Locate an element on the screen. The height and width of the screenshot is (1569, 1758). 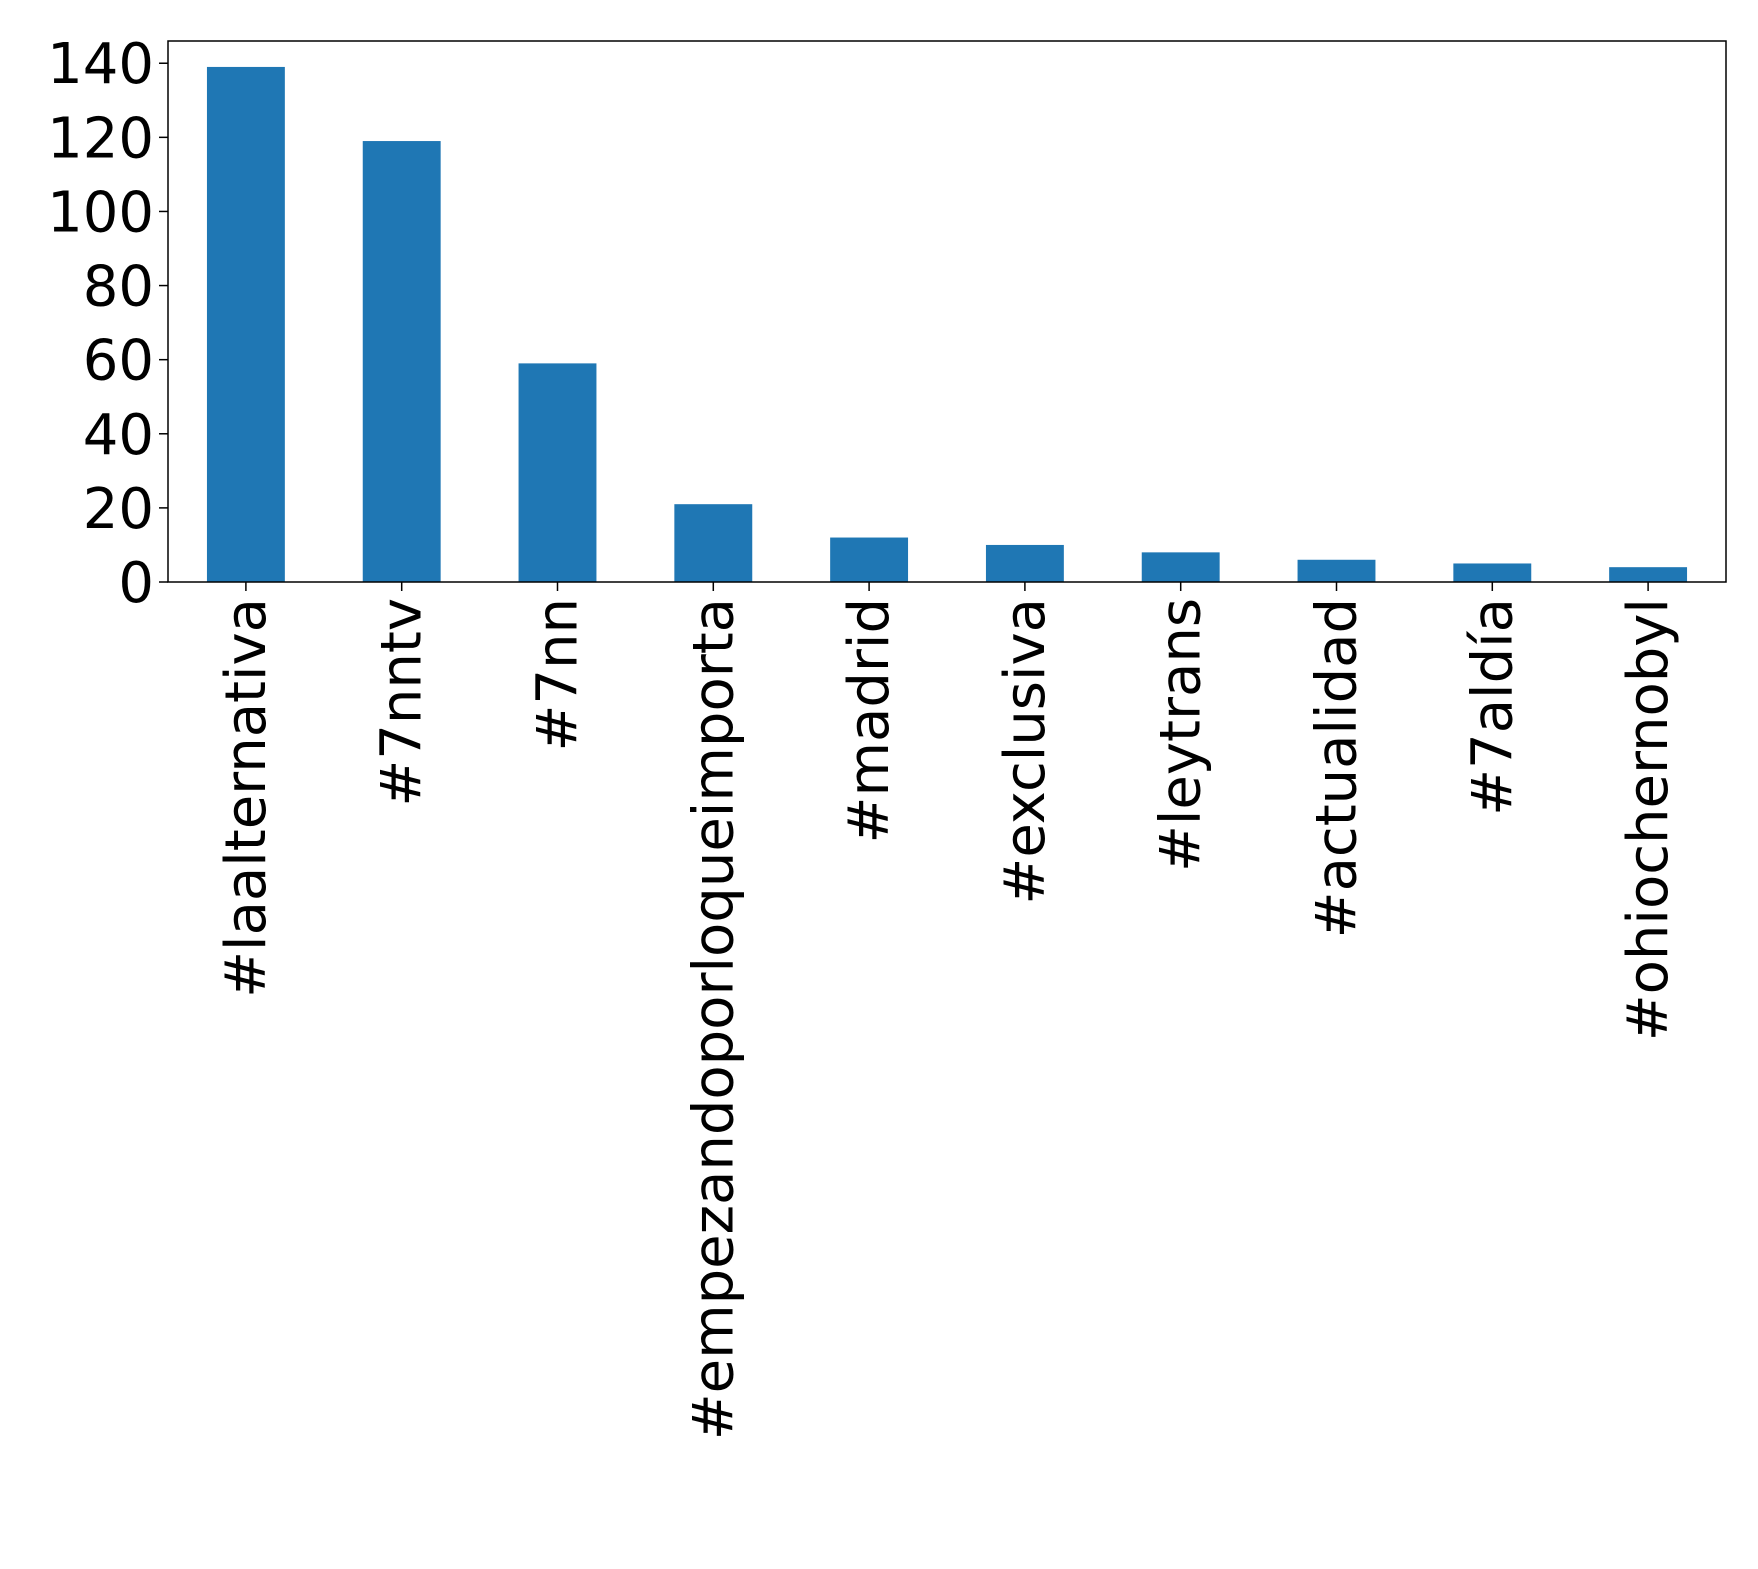
y-tick-label: 140 is located at coordinates (100, 64).